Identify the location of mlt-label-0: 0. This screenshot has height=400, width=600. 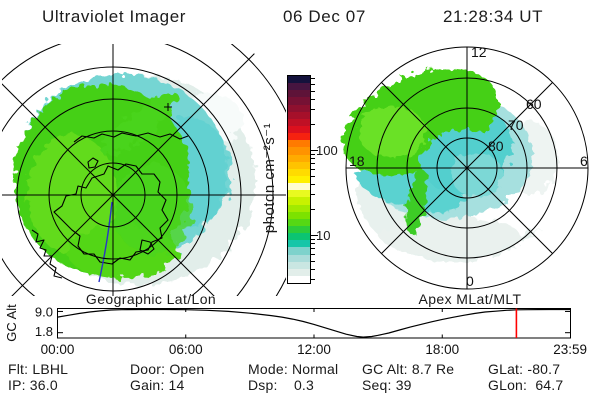
(470, 281).